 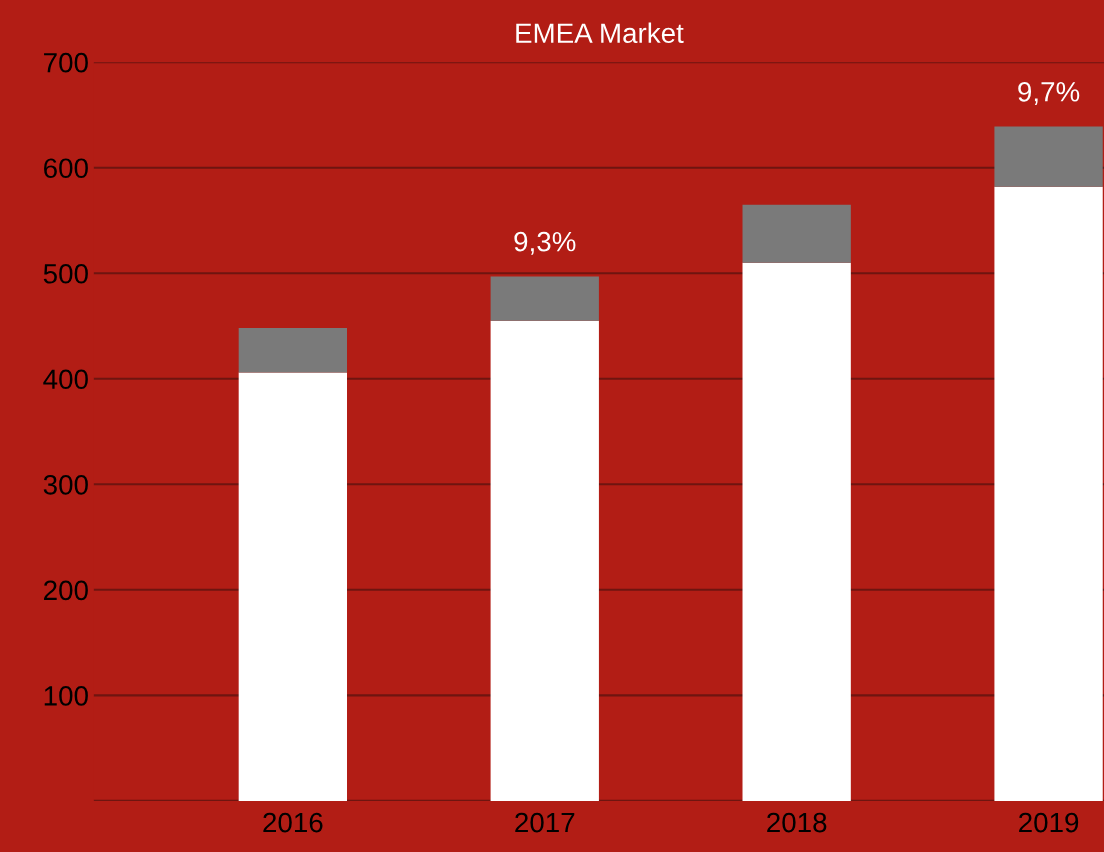 What do you see at coordinates (65, 273) in the screenshot?
I see `y-tick-label: 500` at bounding box center [65, 273].